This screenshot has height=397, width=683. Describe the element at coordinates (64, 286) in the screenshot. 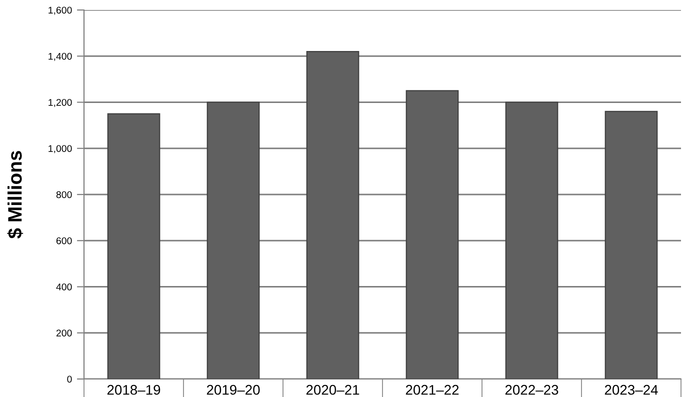

I see `y-tick-label: 400` at that location.